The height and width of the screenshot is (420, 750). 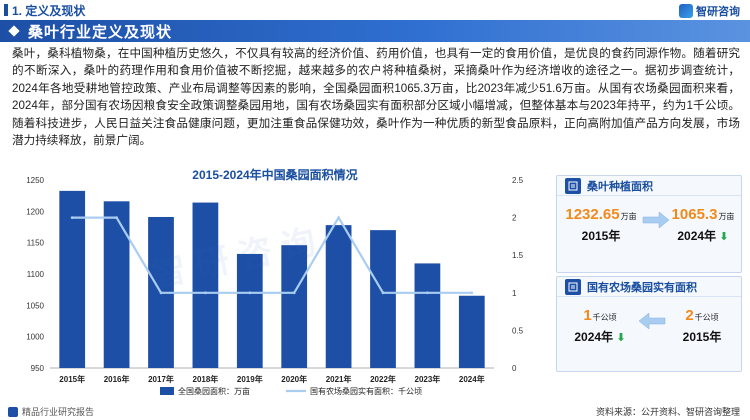 What do you see at coordinates (601, 225) in the screenshot?
I see `stat-2015: 1232.65万亩 2015年` at bounding box center [601, 225].